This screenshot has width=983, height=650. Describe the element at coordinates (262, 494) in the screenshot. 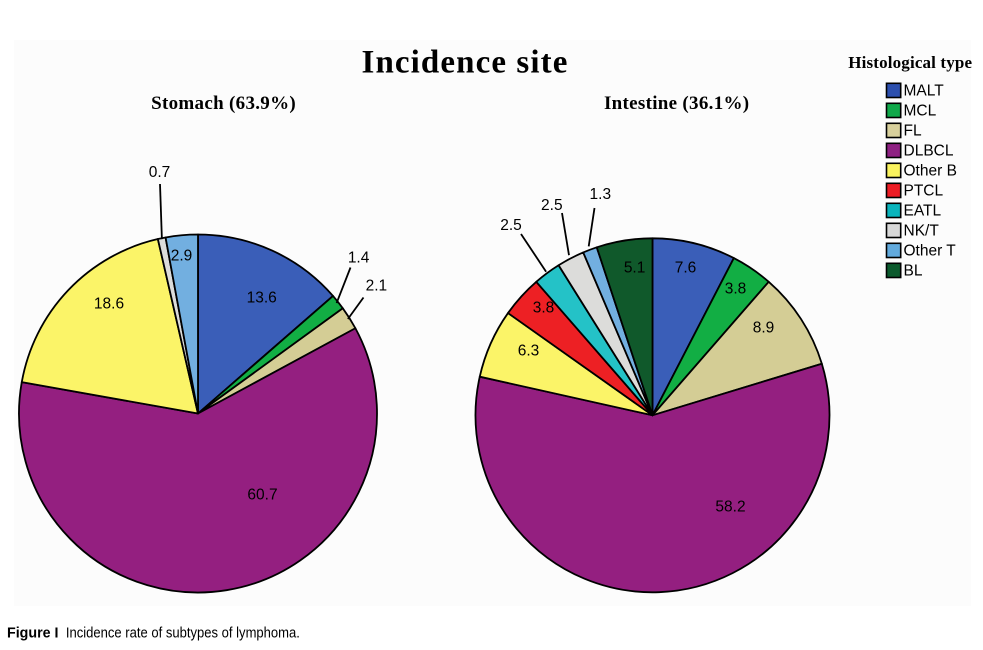

I see `svg-text: 60.7` at that location.